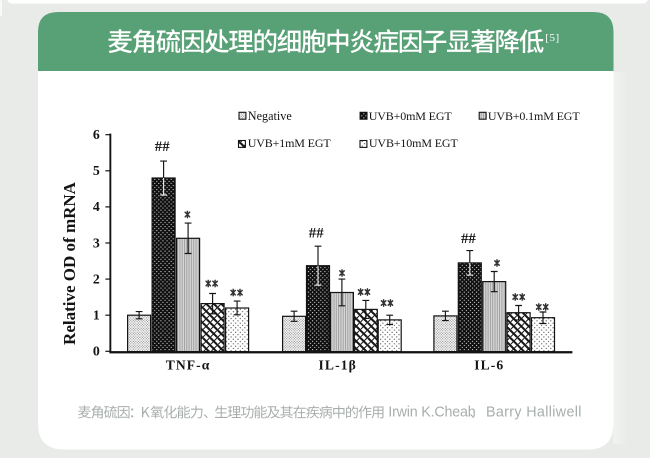 This screenshot has height=458, width=650. Describe the element at coordinates (270, 116) in the screenshot. I see `svg-text: Negative` at that location.